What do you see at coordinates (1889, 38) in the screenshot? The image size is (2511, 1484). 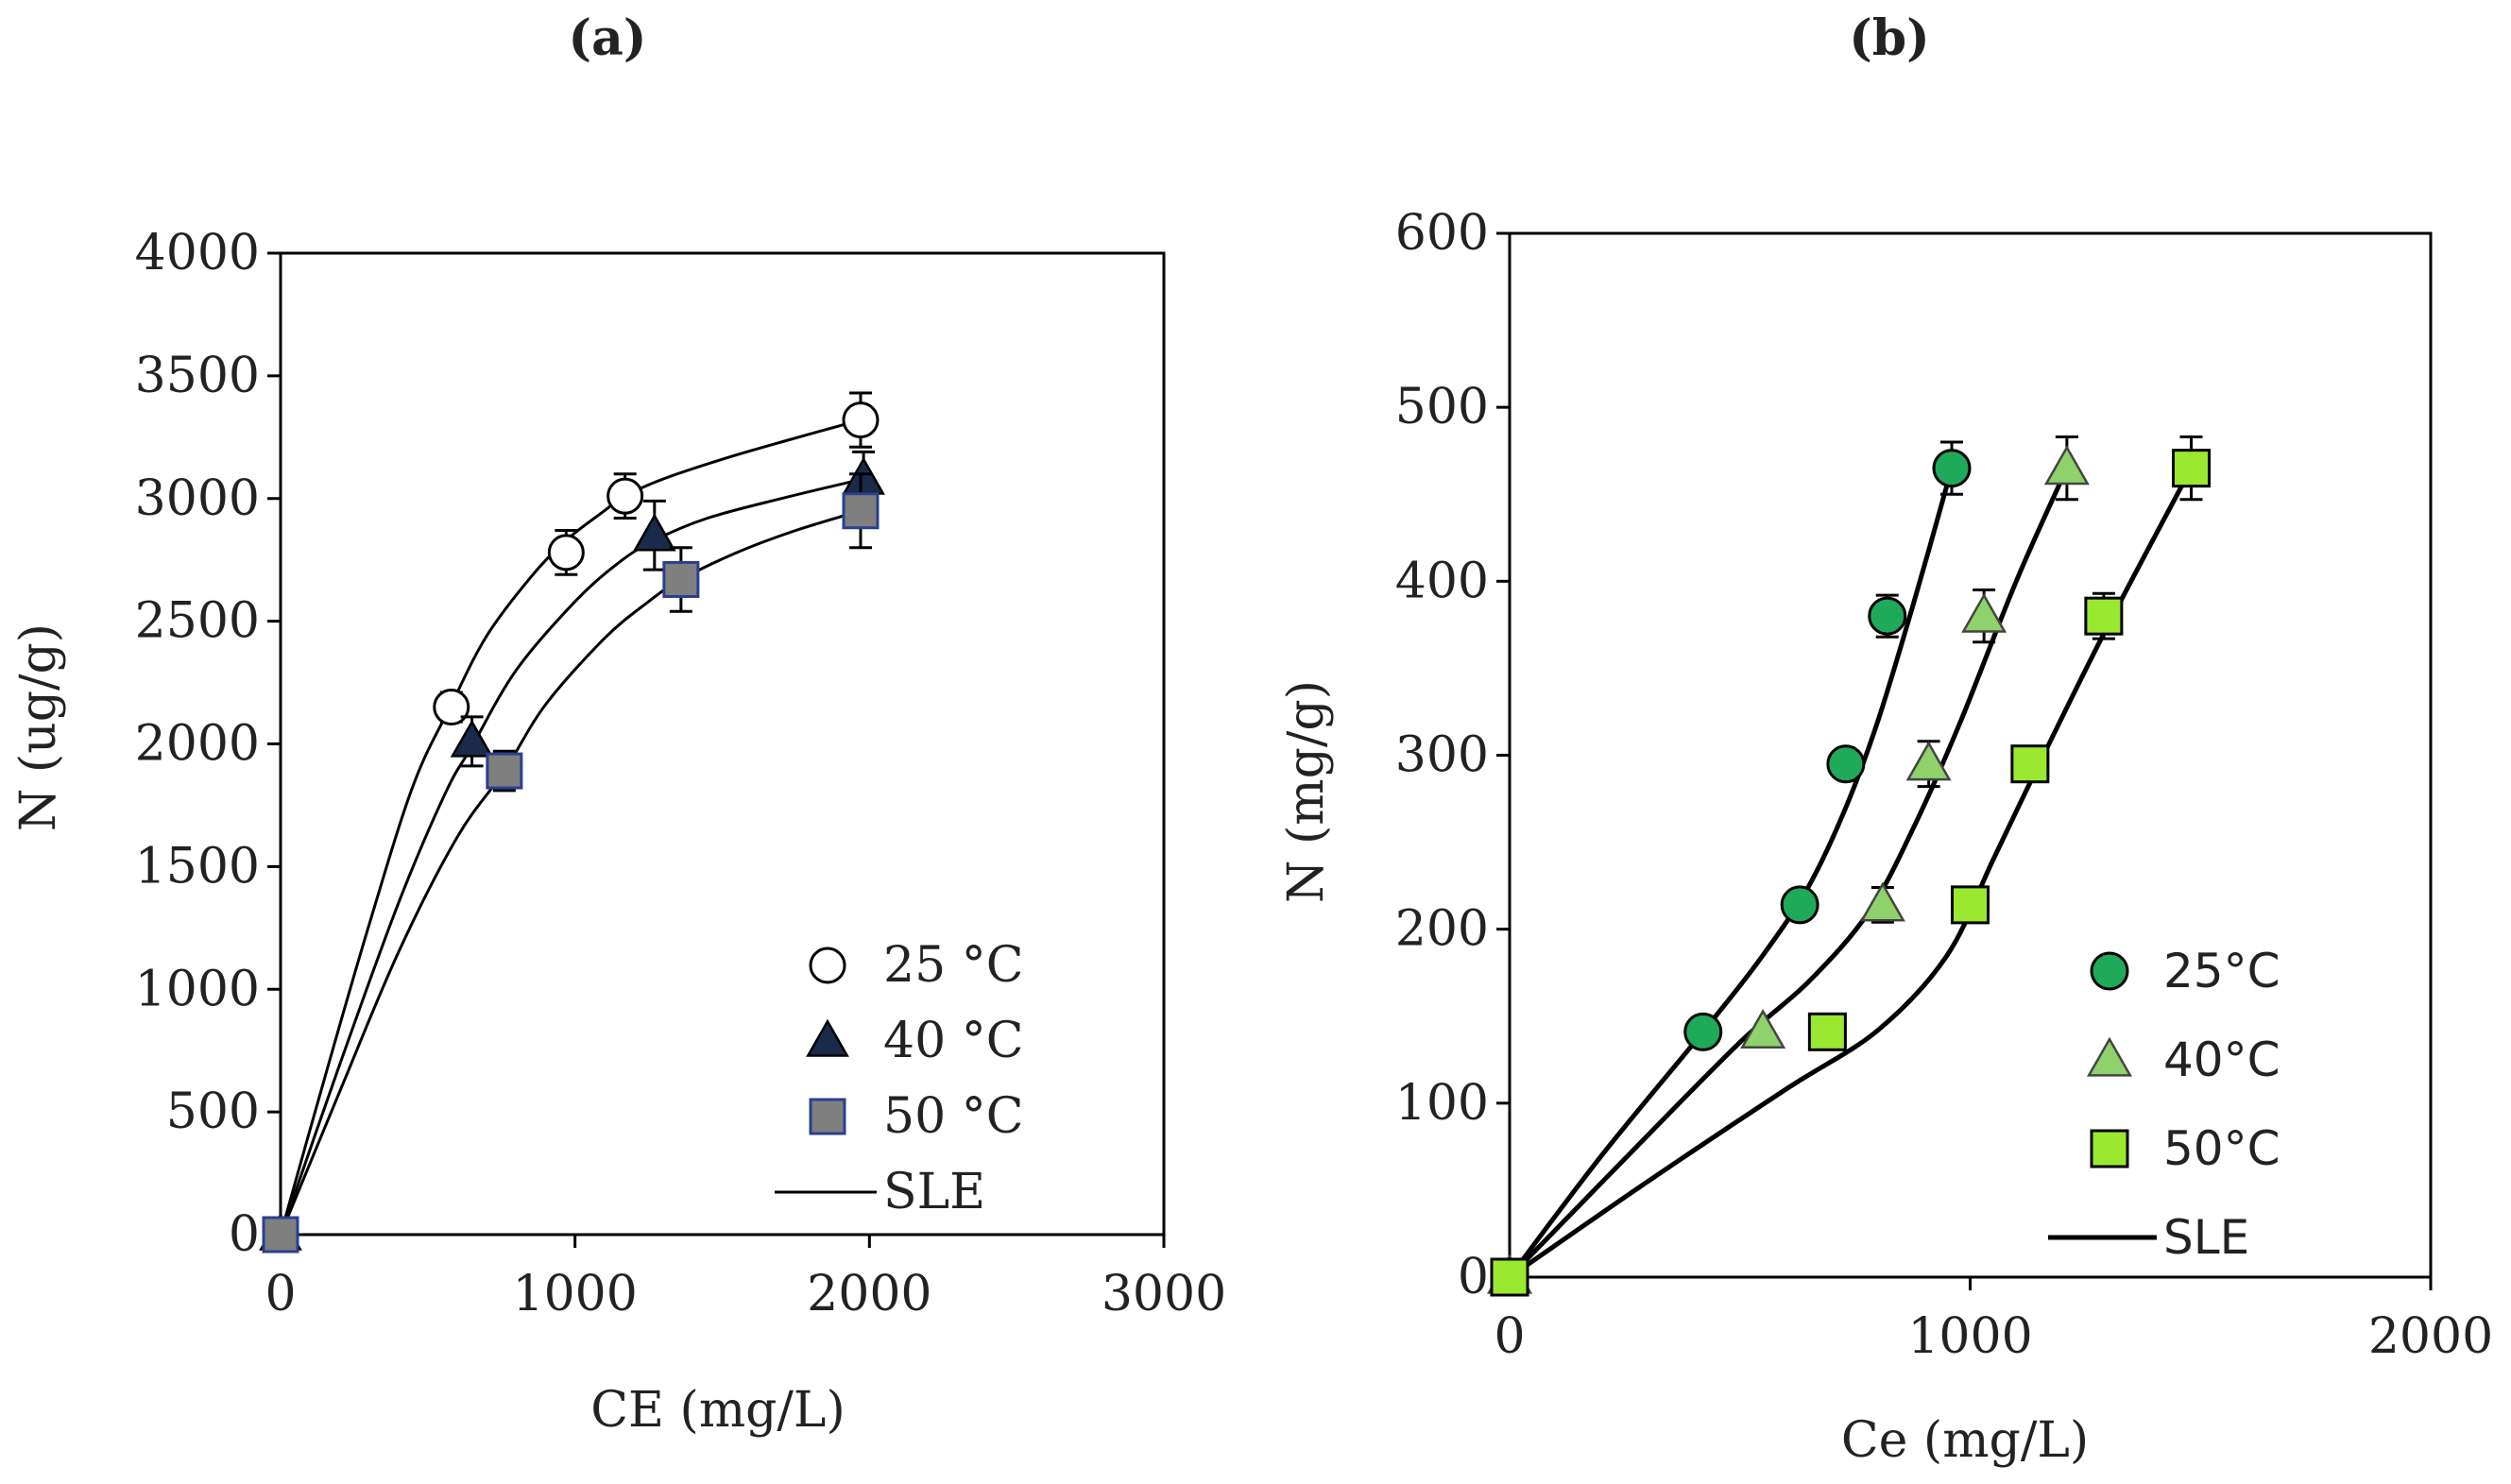 I see `panel-b-title: (b)` at bounding box center [1889, 38].